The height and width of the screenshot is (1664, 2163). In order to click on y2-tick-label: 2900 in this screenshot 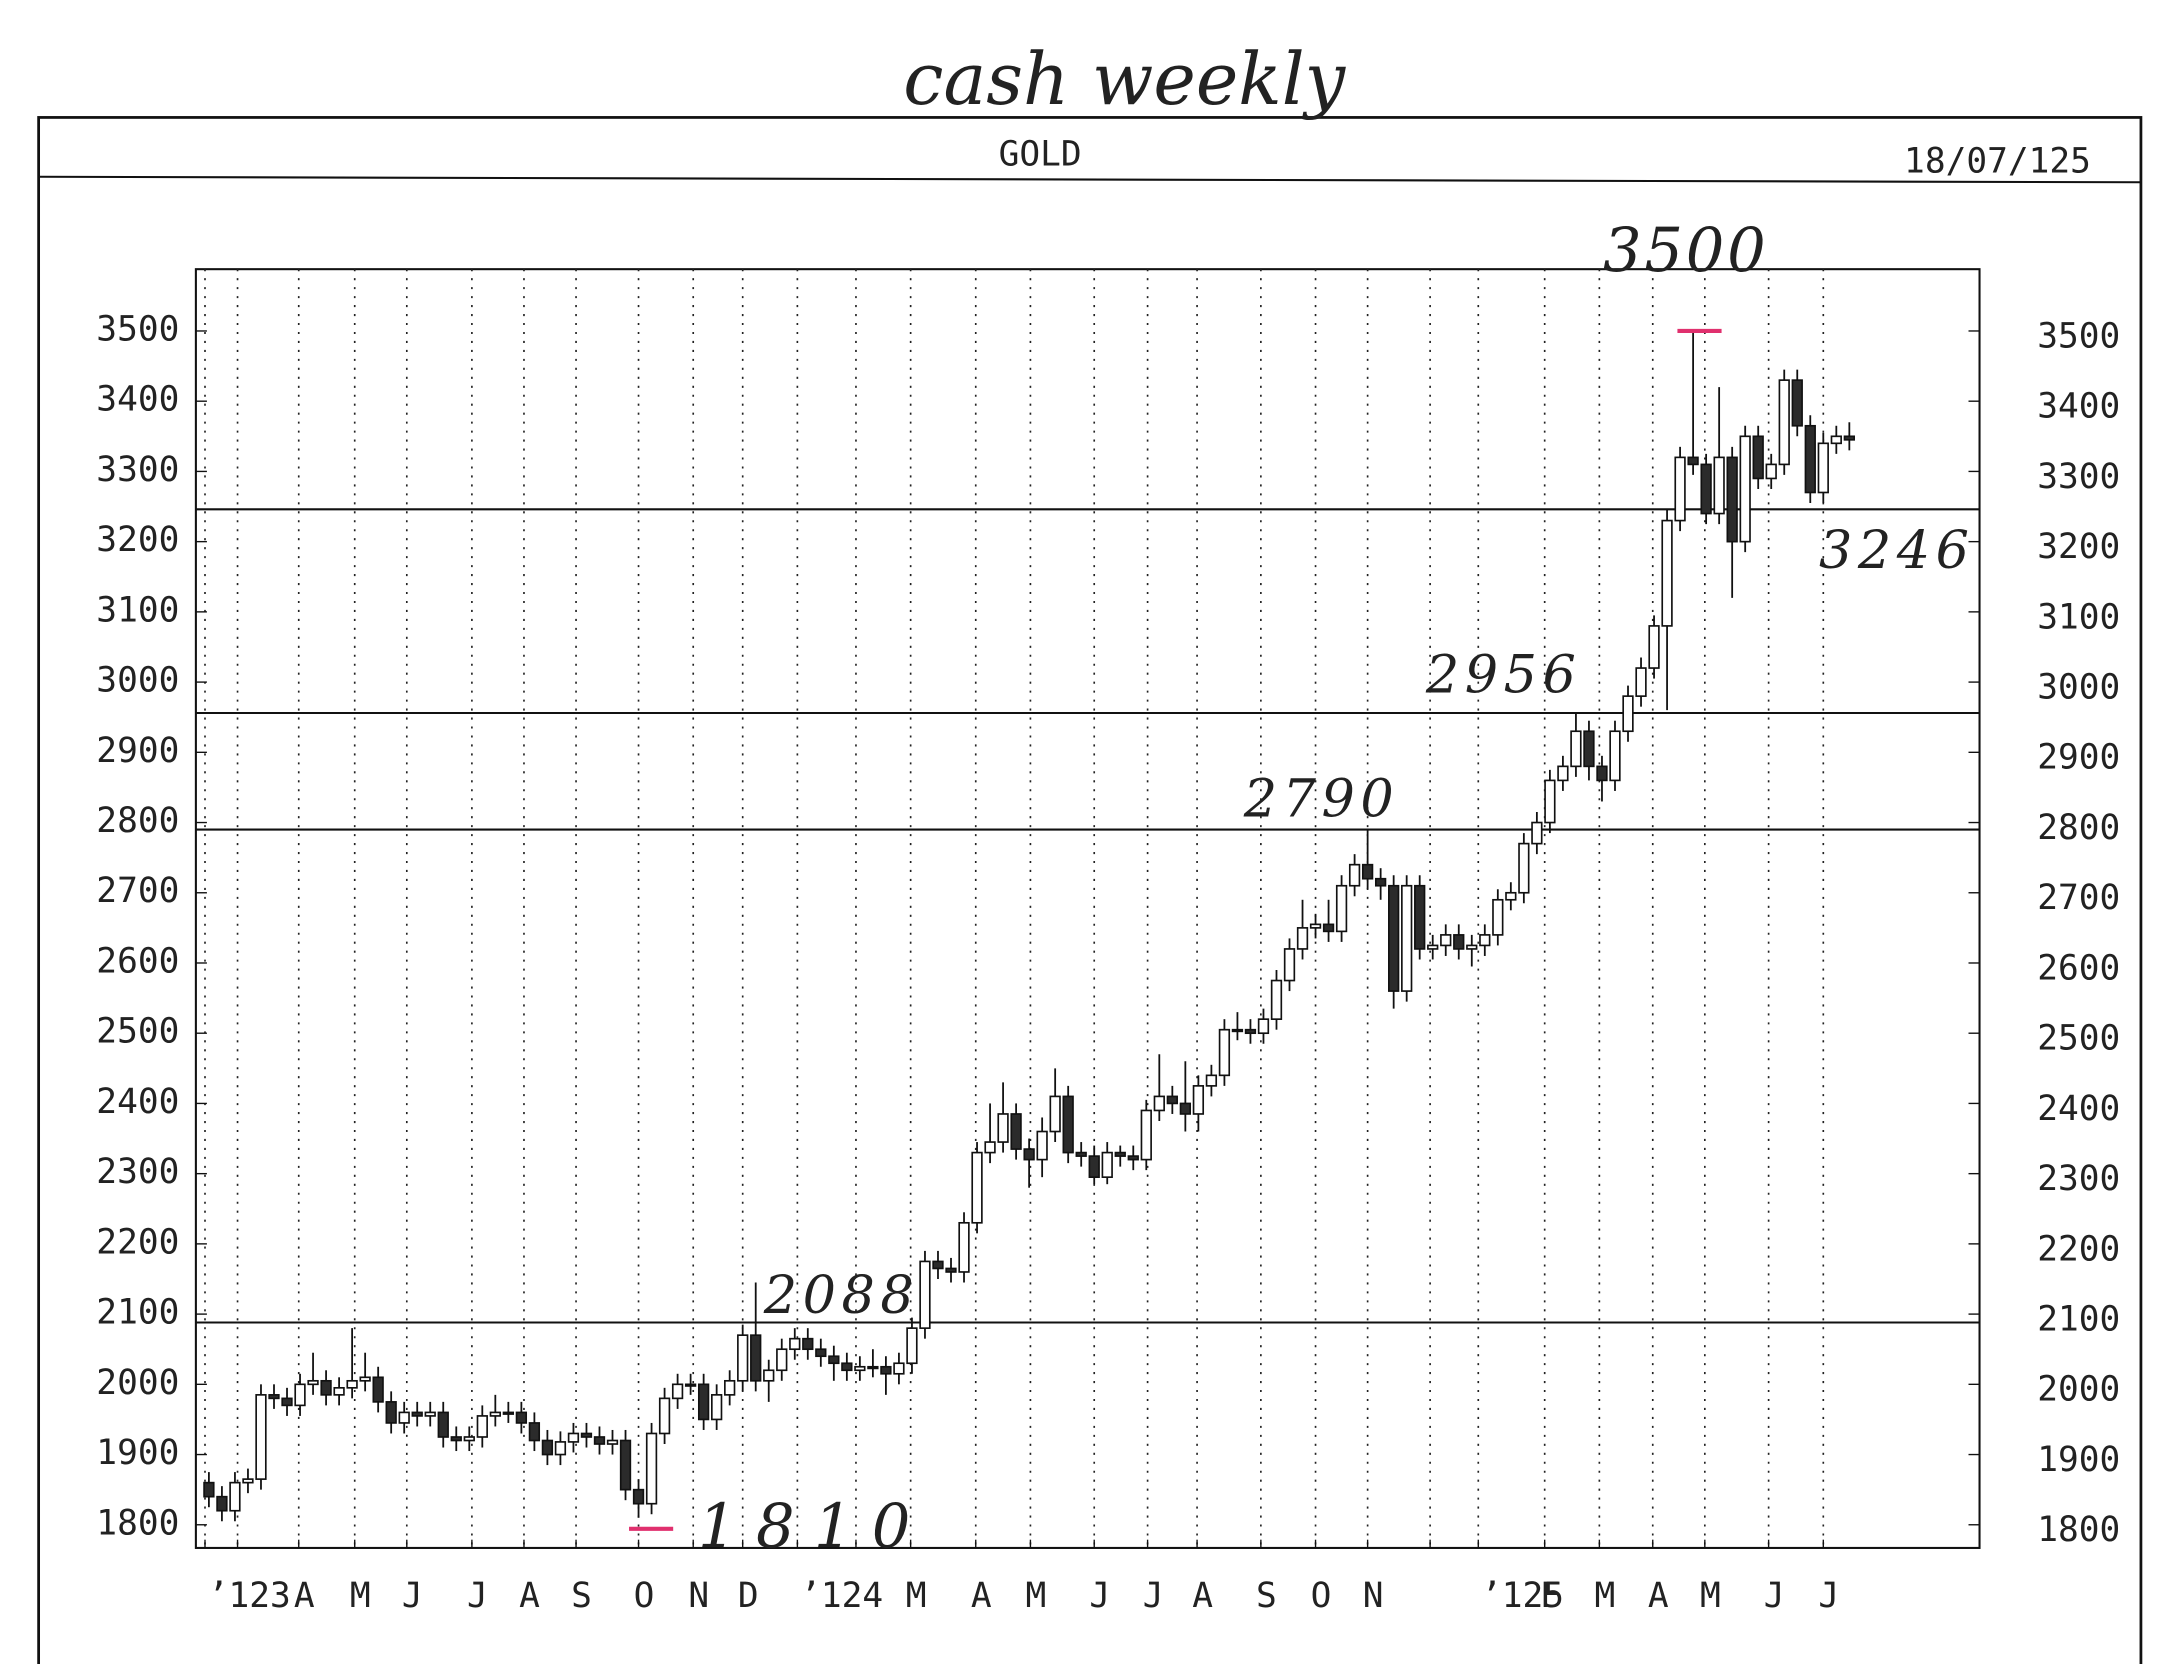, I will do `click(2078, 758)`.